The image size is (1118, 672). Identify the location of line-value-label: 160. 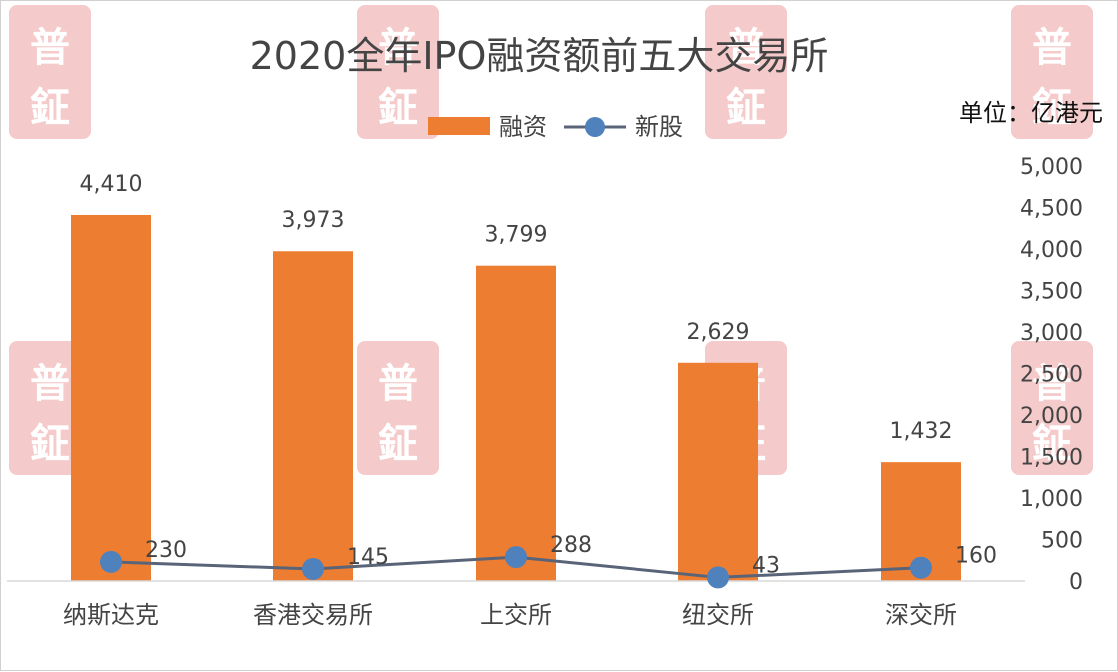
(976, 556).